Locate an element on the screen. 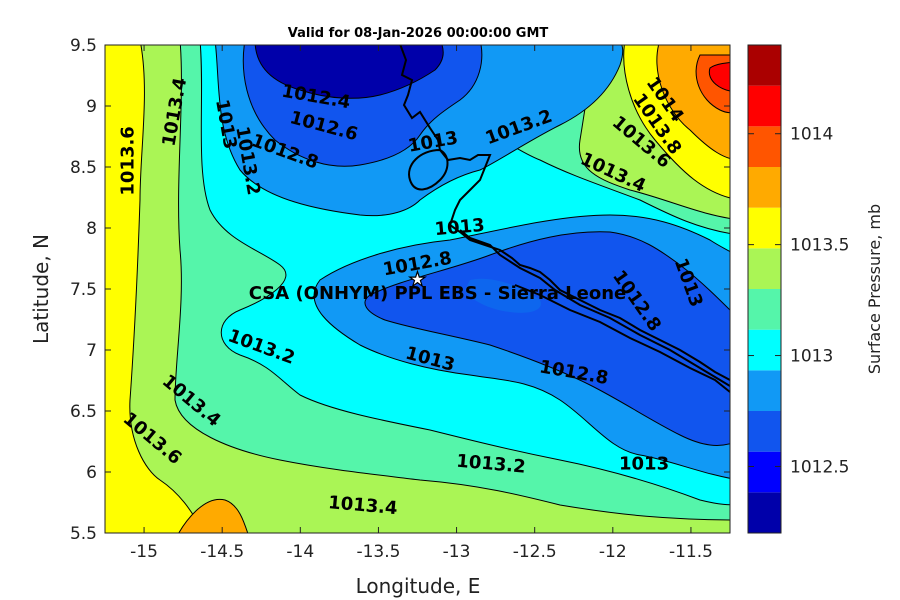  station-label: CSA (ONHYM) PPL EBS - Sierra Leone is located at coordinates (437, 293).